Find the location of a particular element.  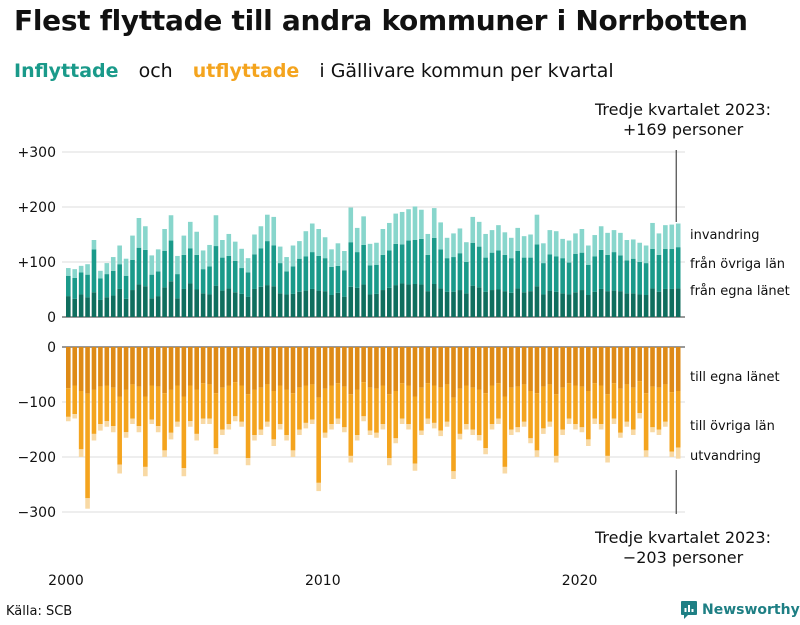

top-ytick-label: 0 is located at coordinates (51, 318).